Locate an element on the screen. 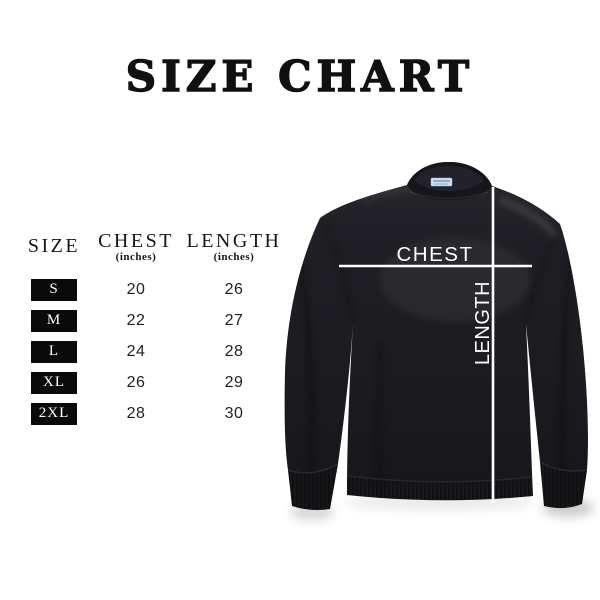  table-row: 2XL 28 30 is located at coordinates (152, 413).